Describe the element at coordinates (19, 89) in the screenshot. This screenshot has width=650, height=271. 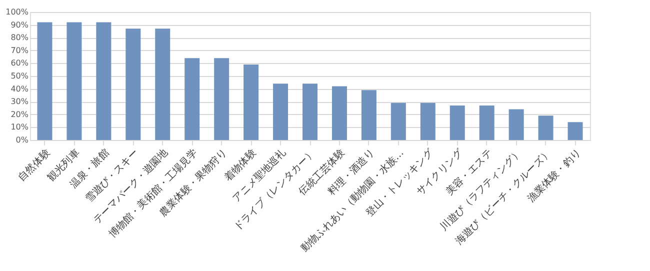
I see `y-tick-label: 40%` at that location.